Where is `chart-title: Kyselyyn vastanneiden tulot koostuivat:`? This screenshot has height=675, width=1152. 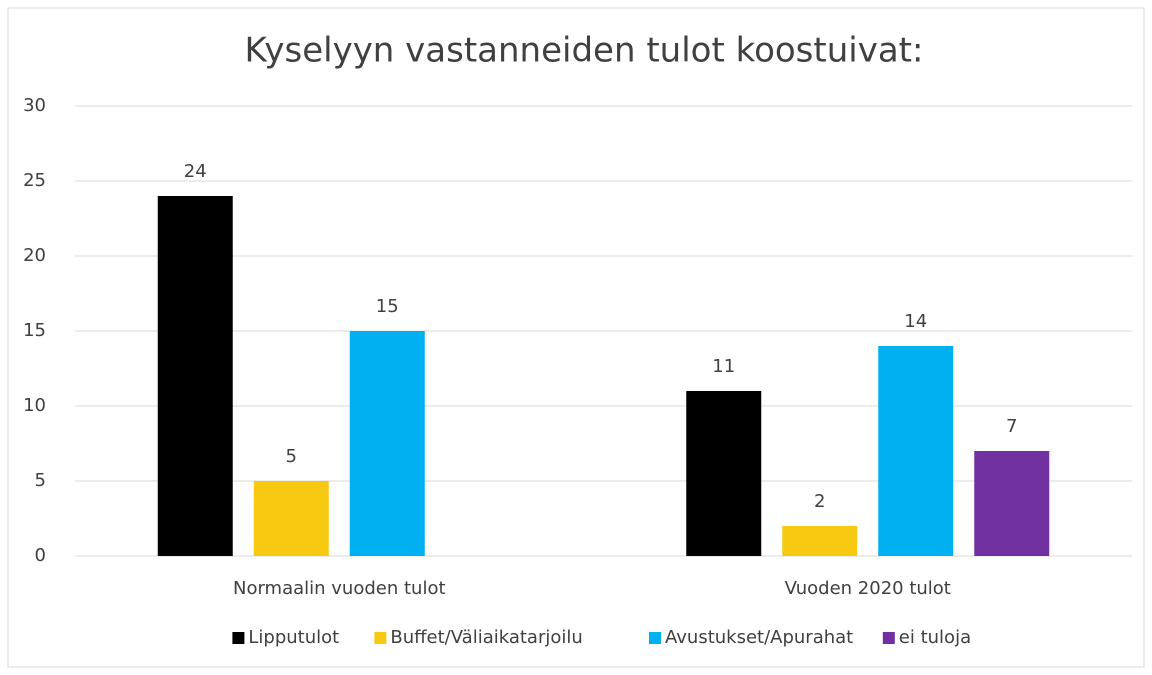 chart-title: Kyselyyn vastanneiden tulot koostuivat: is located at coordinates (584, 51).